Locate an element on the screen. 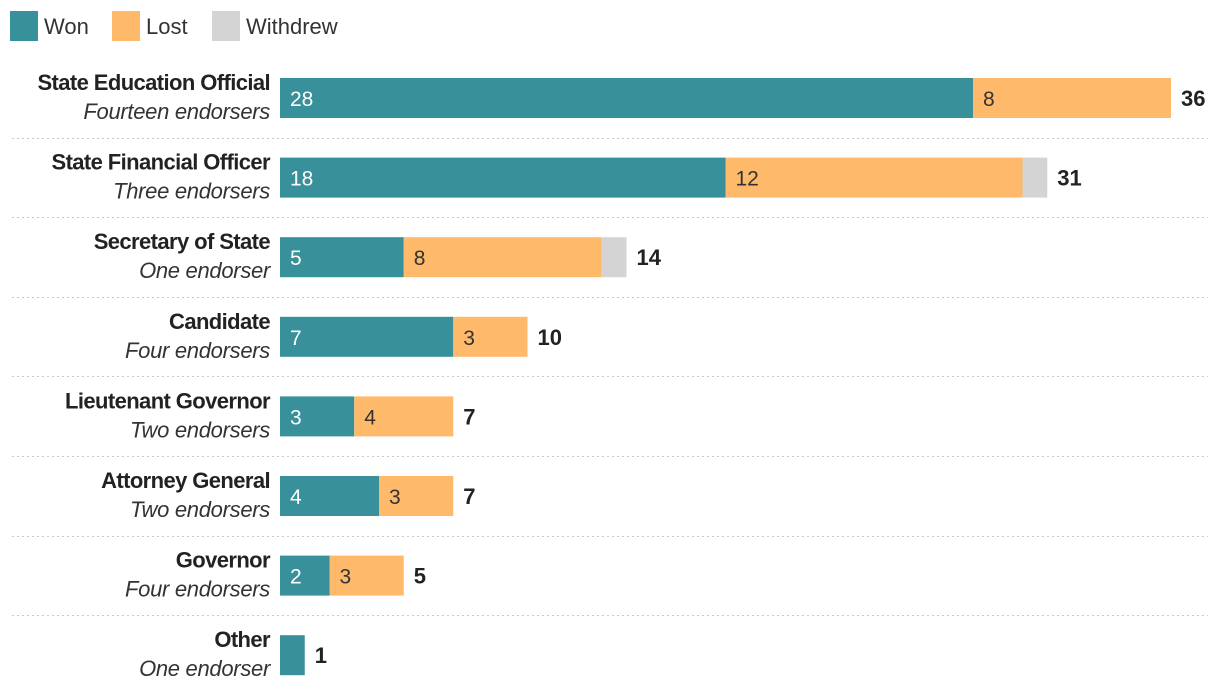 The height and width of the screenshot is (694, 1220). category-label: Secretary of State is located at coordinates (182, 241).